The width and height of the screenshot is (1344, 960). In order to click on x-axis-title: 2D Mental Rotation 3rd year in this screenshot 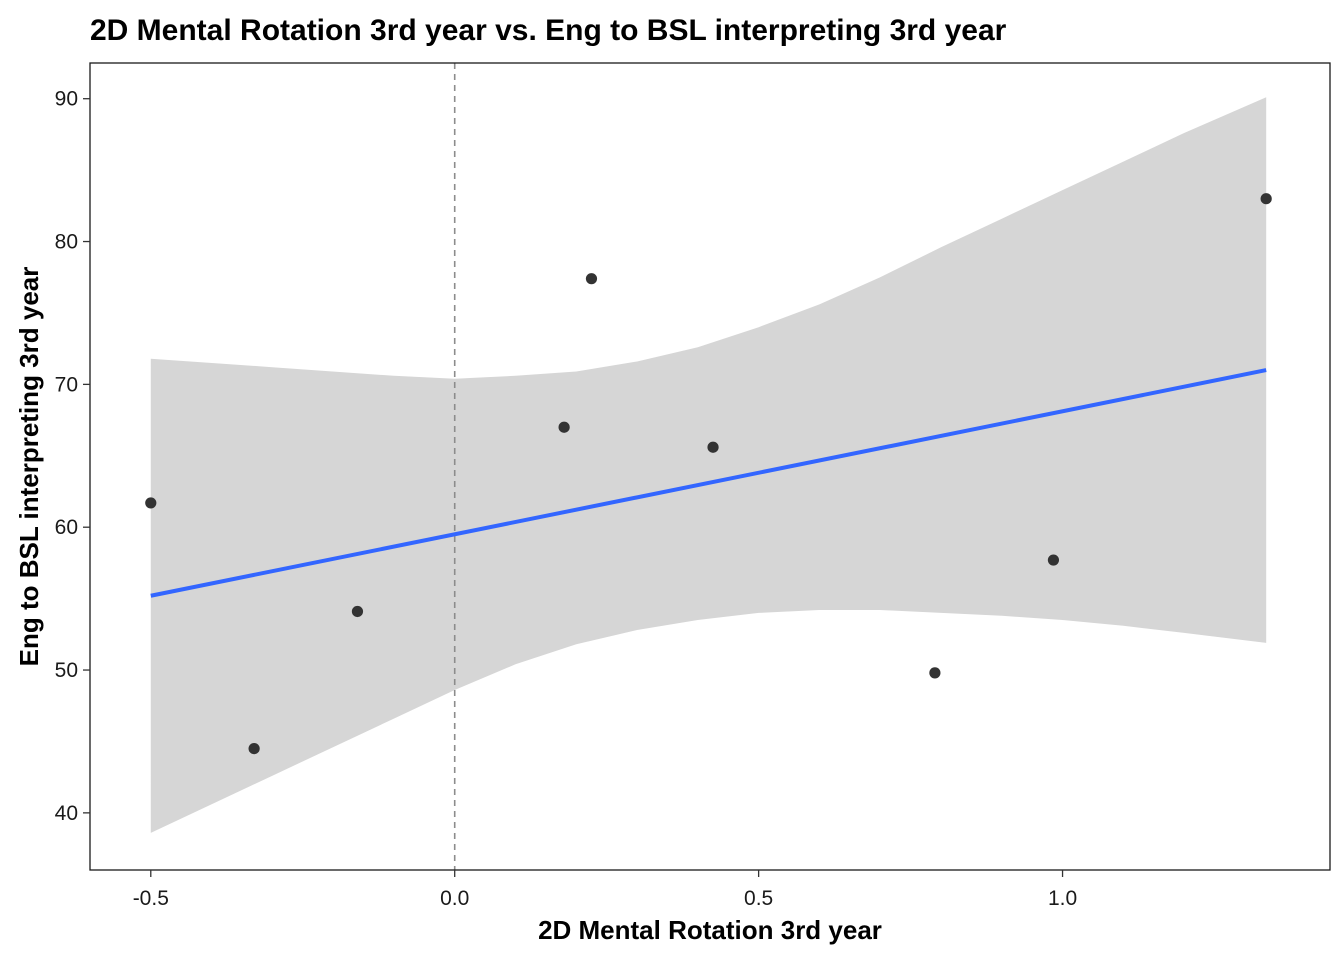, I will do `click(710, 930)`.